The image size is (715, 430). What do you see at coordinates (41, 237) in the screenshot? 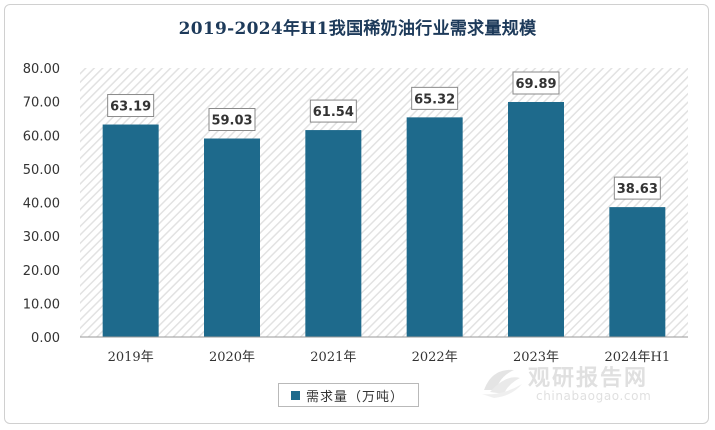
I see `y-tick-label: 30.00` at bounding box center [41, 237].